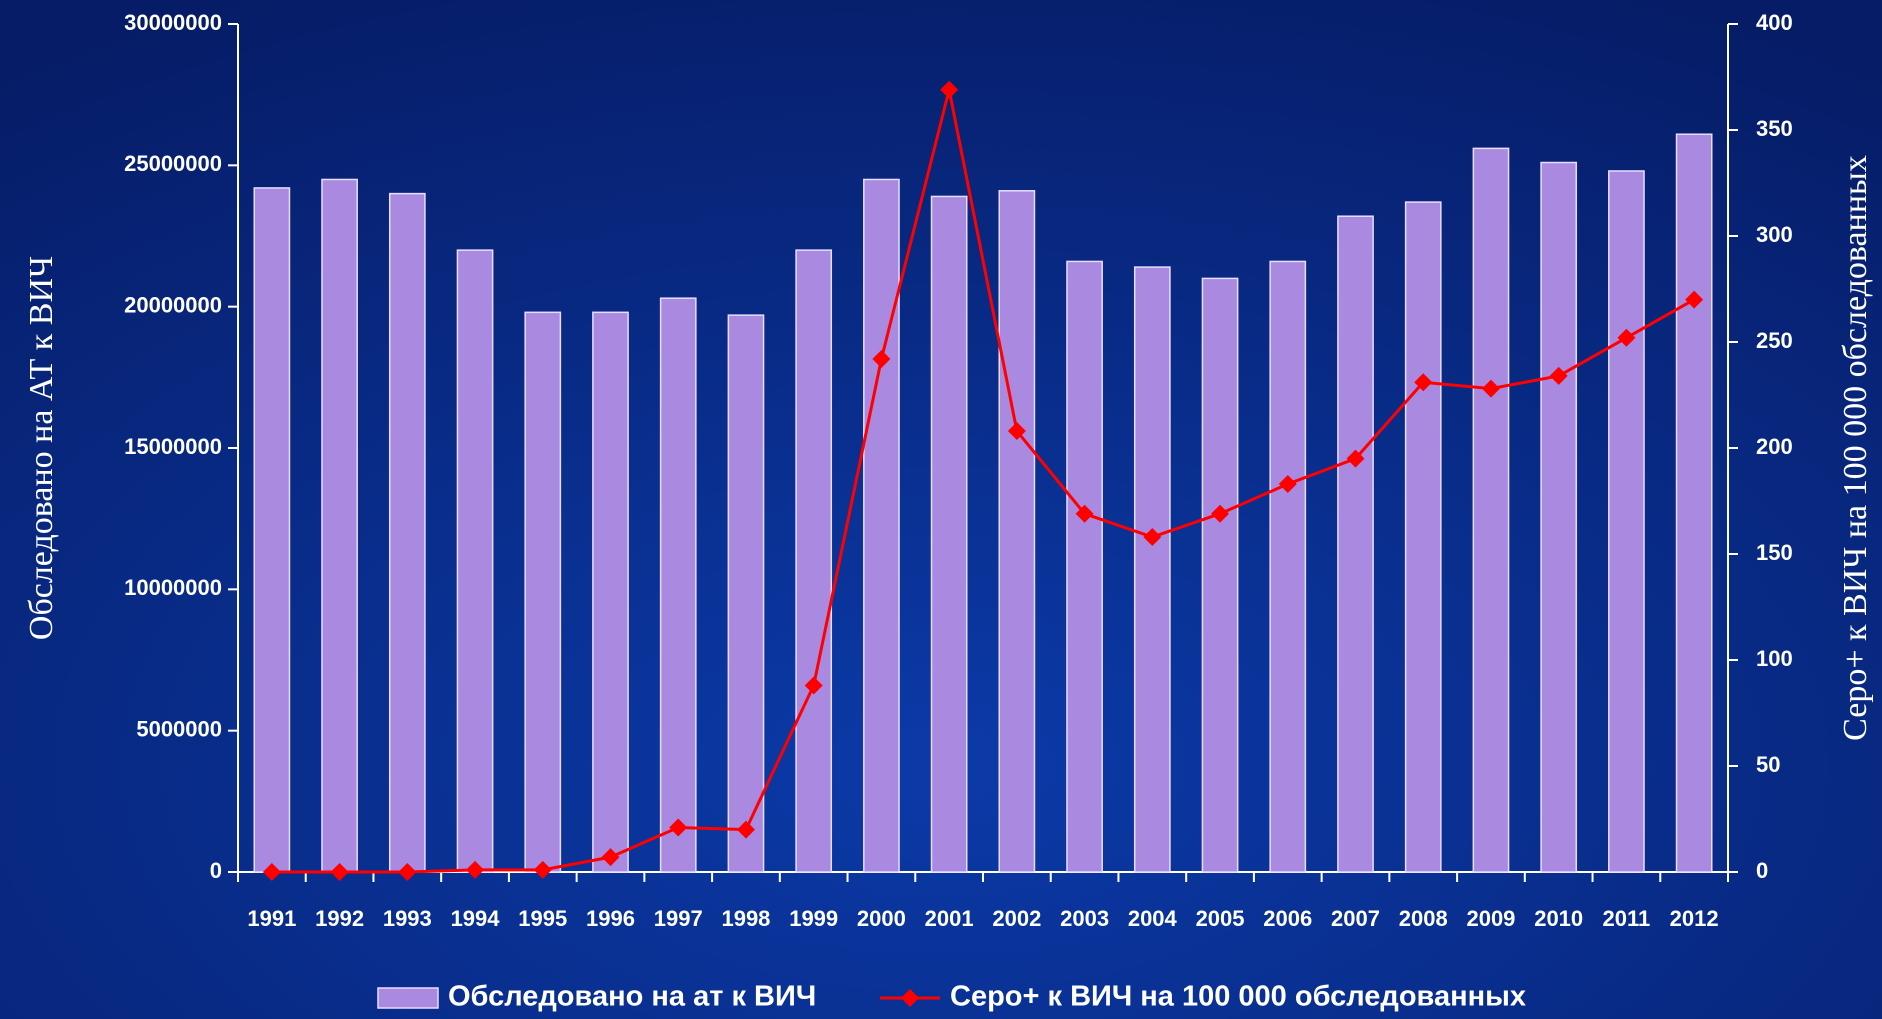 The image size is (1882, 1019). What do you see at coordinates (1774, 658) in the screenshot?
I see `y2-tick-label: 100` at bounding box center [1774, 658].